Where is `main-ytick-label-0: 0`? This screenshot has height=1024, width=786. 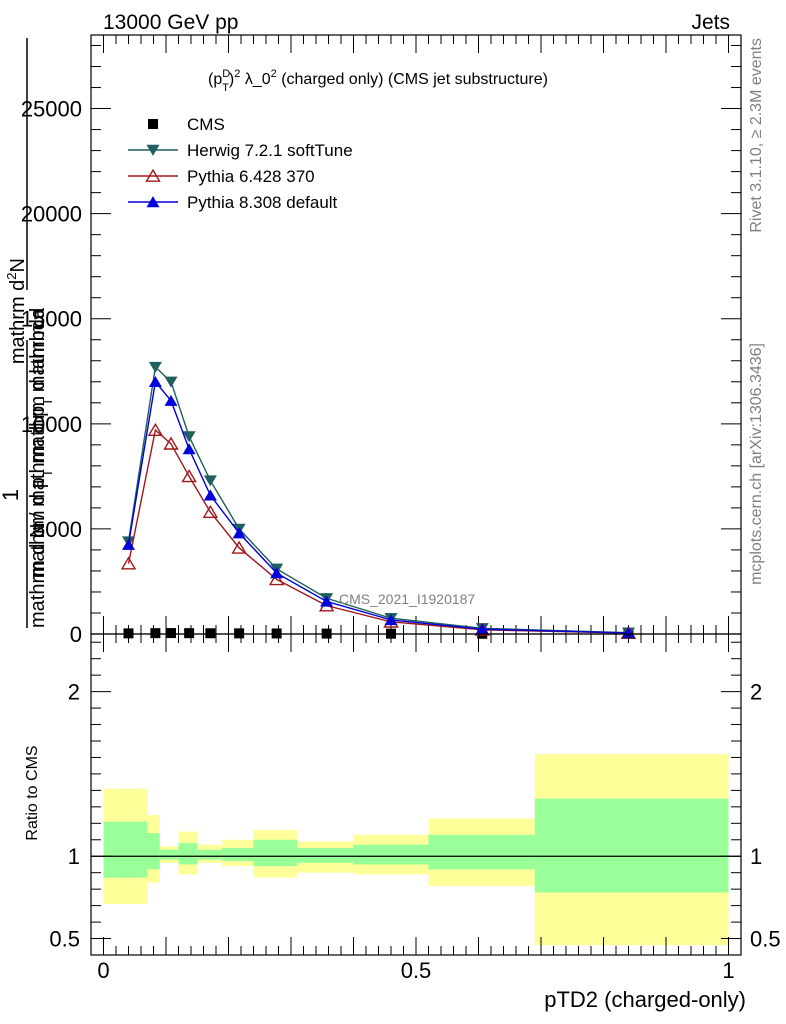
main-ytick-label-0: 0 is located at coordinates (76, 634).